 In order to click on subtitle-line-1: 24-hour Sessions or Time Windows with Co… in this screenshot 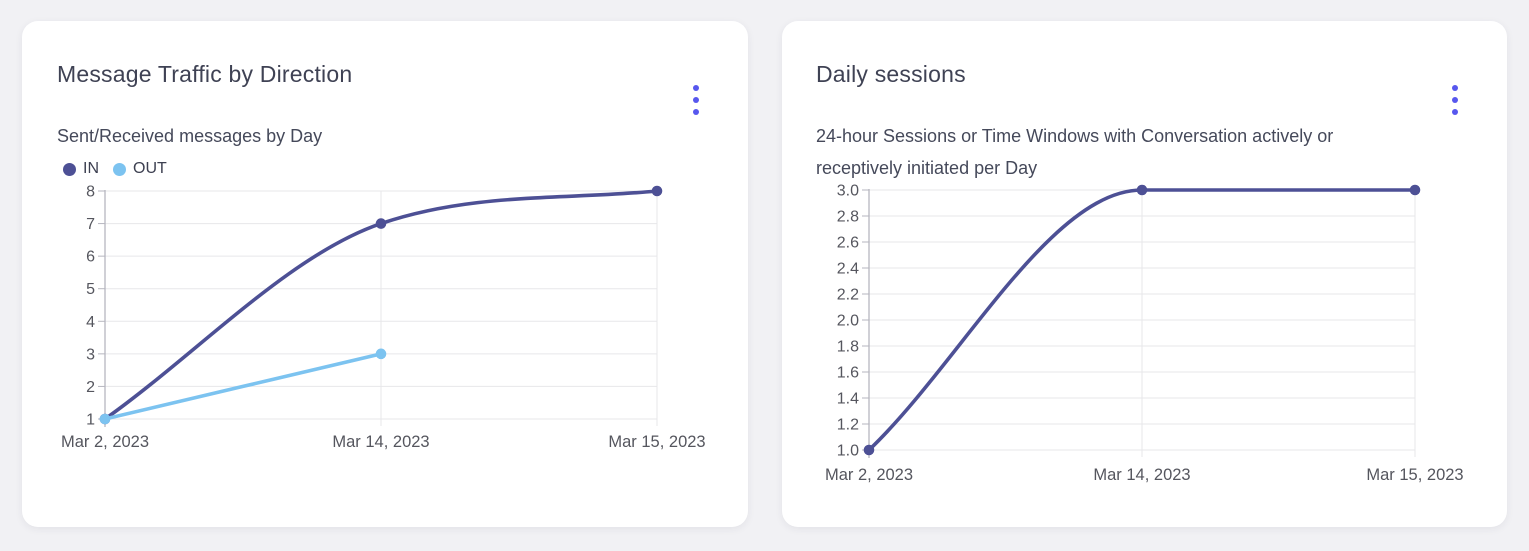, I will do `click(1075, 136)`.